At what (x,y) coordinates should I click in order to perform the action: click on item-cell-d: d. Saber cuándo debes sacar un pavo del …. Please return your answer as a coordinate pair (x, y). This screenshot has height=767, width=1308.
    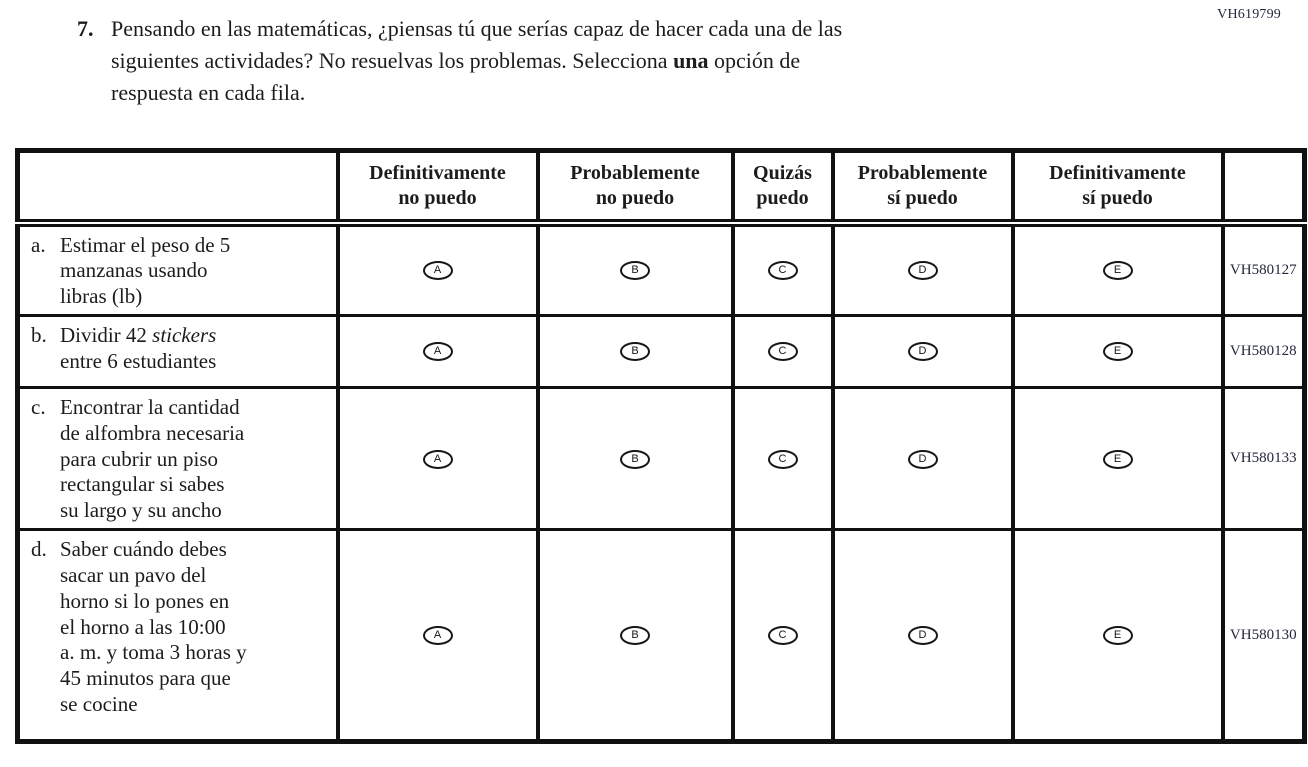
    Looking at the image, I should click on (177, 636).